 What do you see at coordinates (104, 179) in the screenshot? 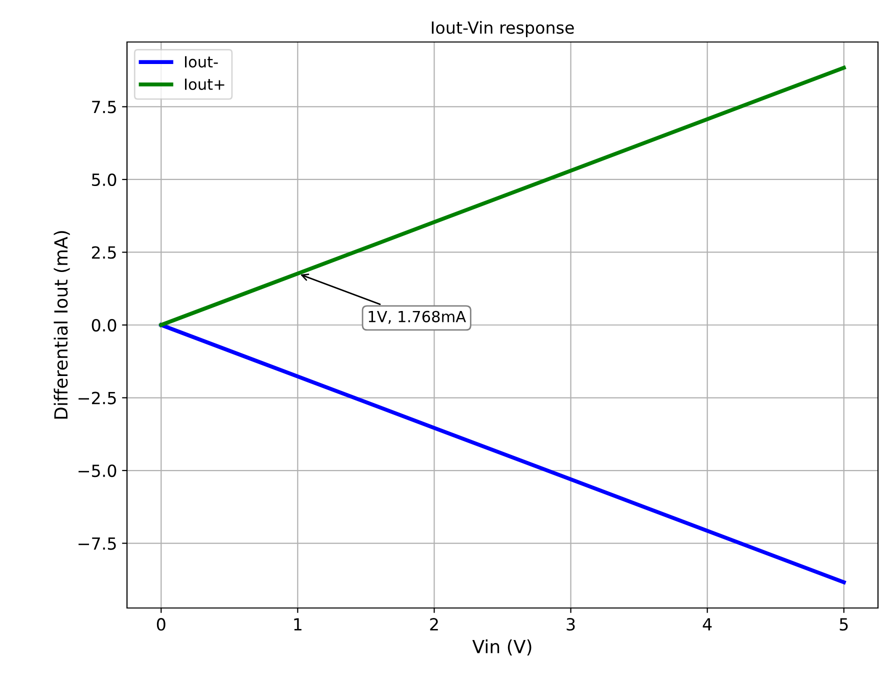
I see `y-tick-label: 5.0` at bounding box center [104, 179].